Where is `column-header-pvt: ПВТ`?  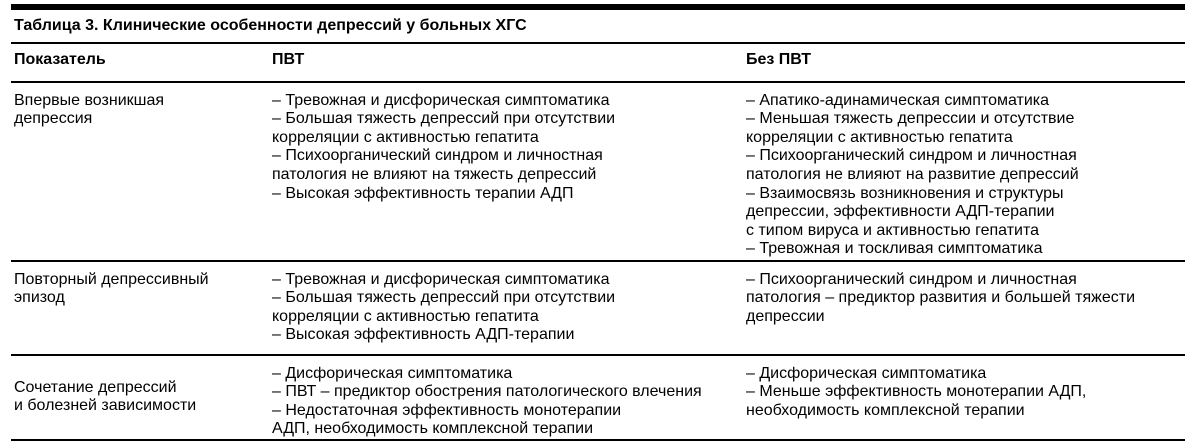 column-header-pvt: ПВТ is located at coordinates (509, 63).